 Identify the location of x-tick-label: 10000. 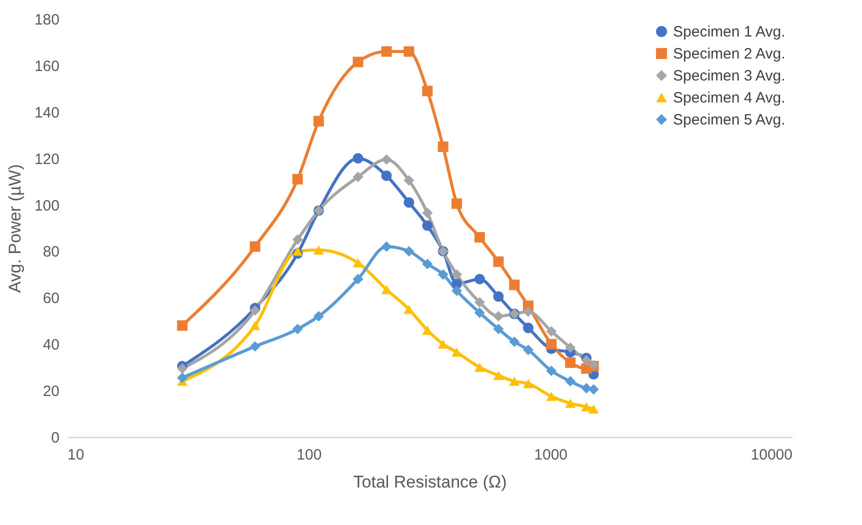
(771, 455).